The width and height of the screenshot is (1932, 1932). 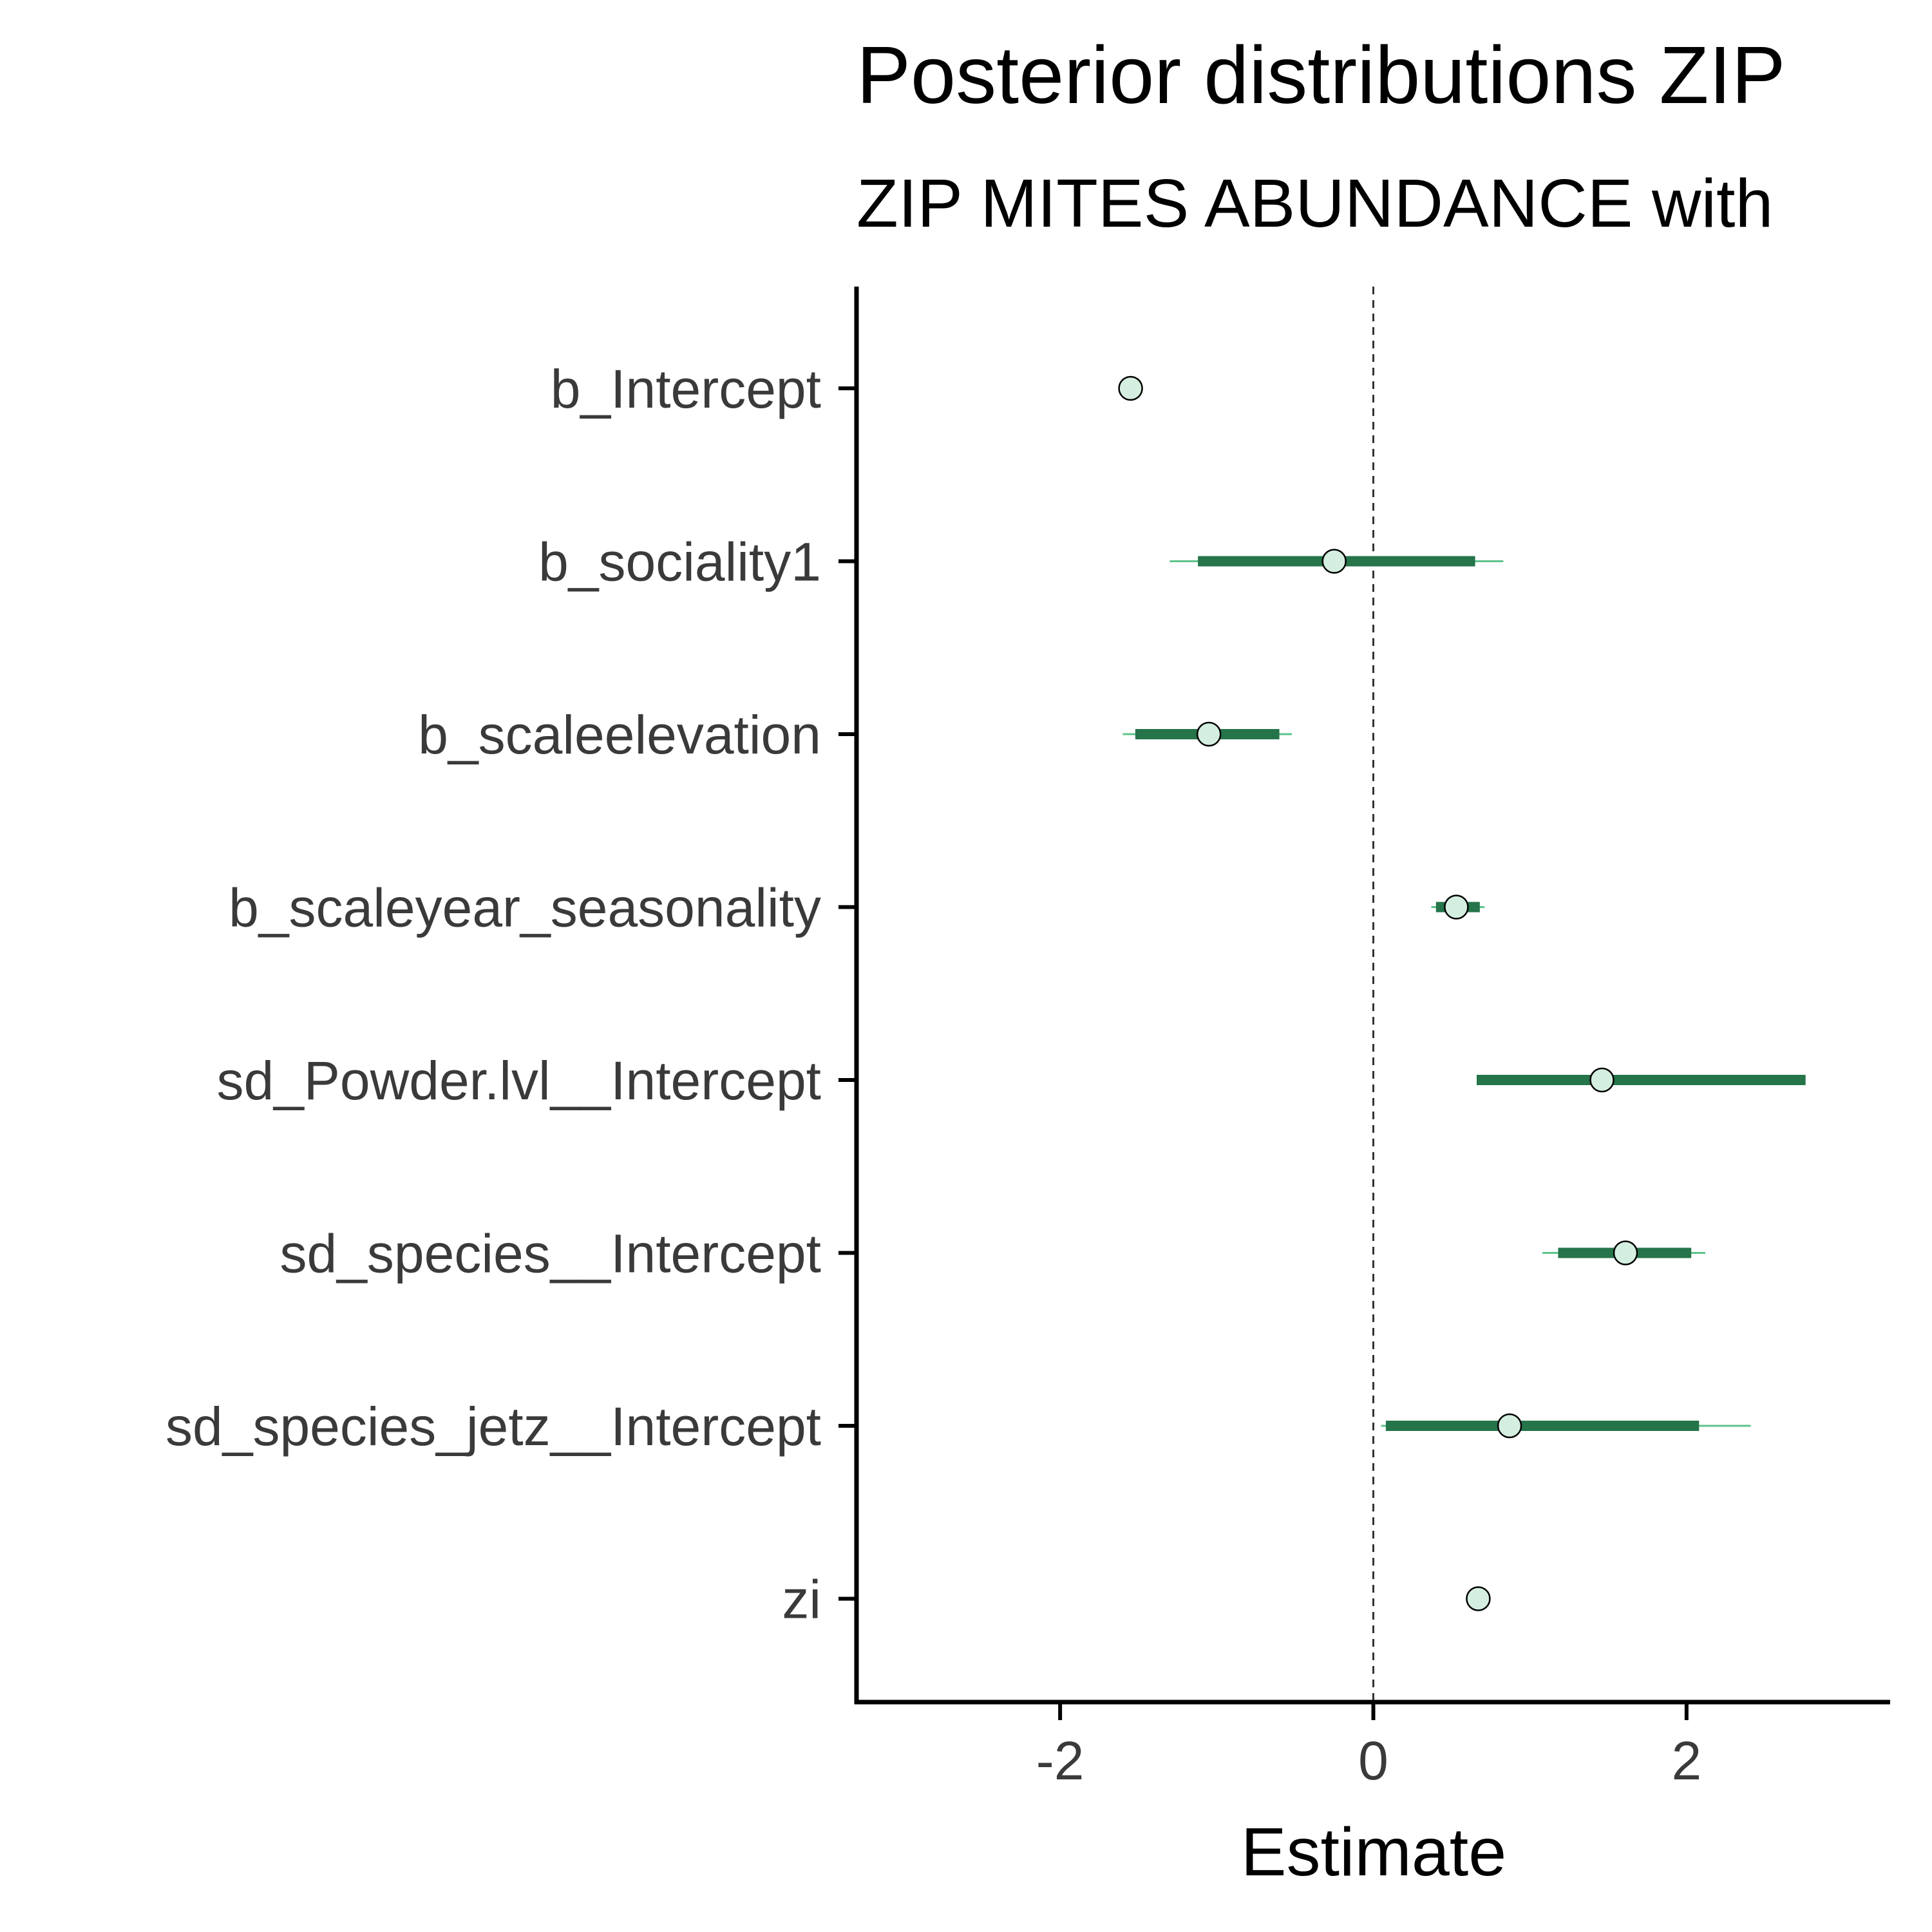 I want to click on x-axis-title: Estimate, so click(x=1374, y=1852).